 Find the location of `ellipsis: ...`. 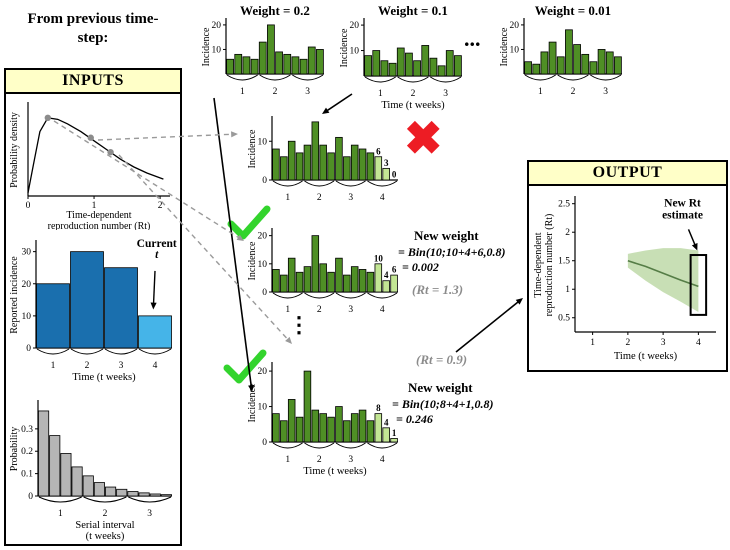

ellipsis: ... is located at coordinates (472, 38).